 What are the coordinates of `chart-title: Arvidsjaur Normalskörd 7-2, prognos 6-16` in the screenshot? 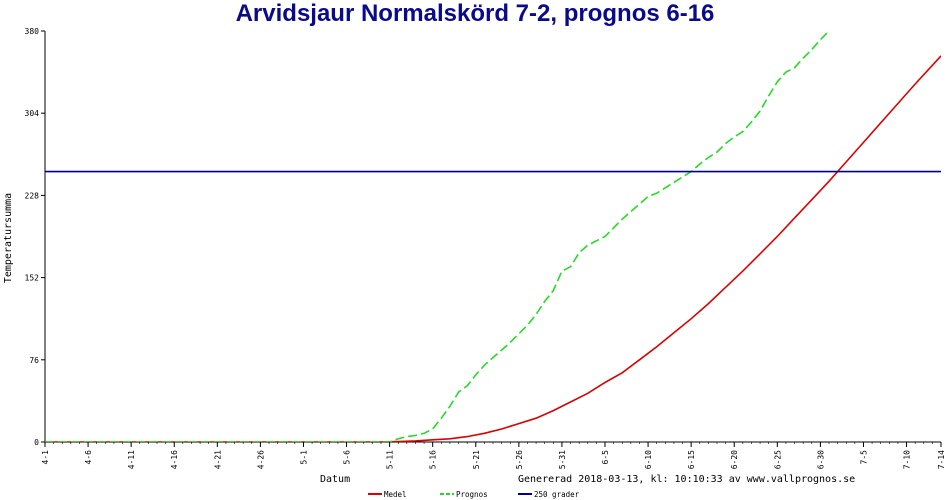 It's located at (475, 13).